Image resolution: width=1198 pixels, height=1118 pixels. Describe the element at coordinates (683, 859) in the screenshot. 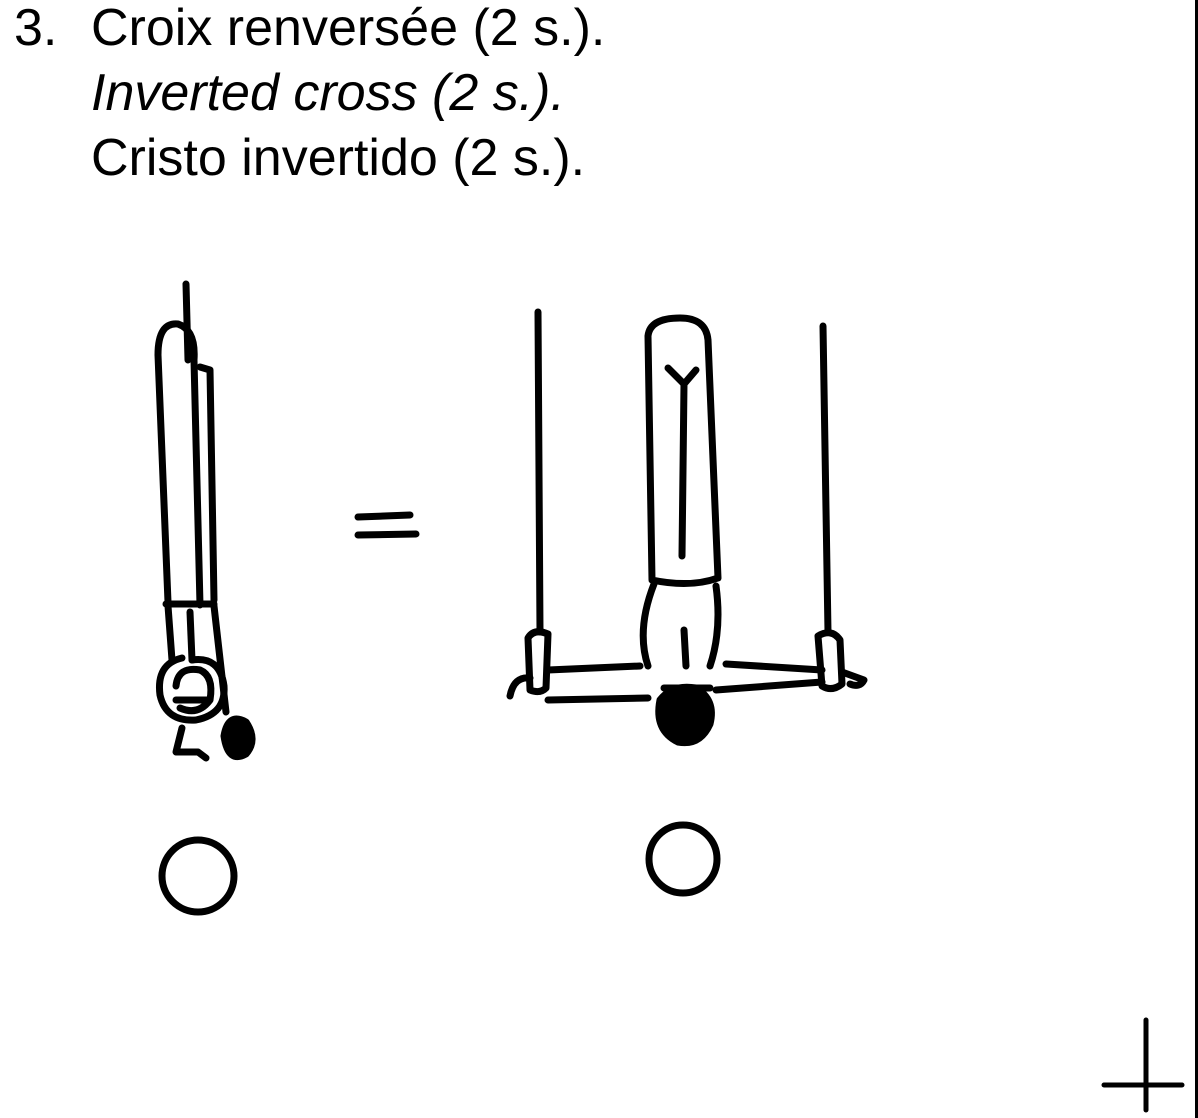

I see `circle-marker-right` at that location.